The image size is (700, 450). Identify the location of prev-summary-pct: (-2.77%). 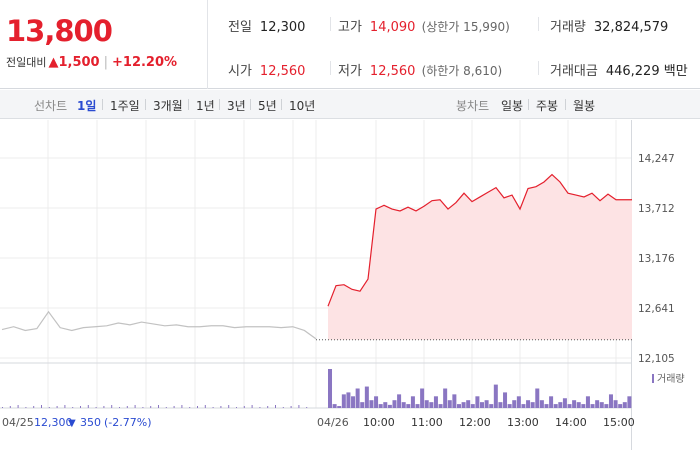
(128, 422).